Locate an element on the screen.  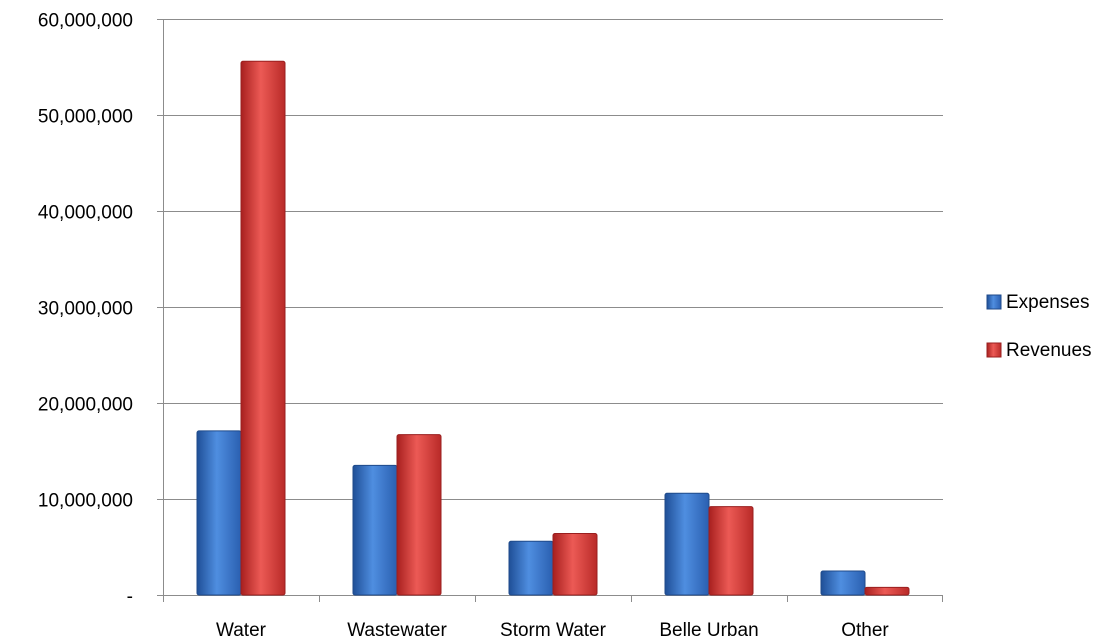
bar-expenses-belle-urban is located at coordinates (687, 544).